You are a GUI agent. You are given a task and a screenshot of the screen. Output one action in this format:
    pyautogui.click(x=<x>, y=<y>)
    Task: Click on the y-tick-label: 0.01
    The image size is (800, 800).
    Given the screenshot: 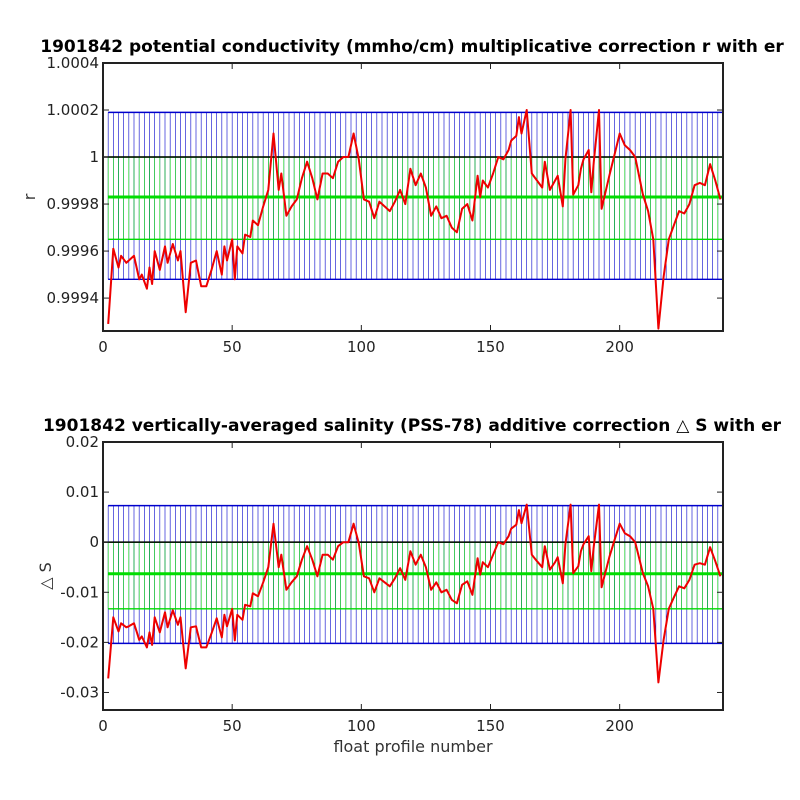 What is the action you would take?
    pyautogui.click(x=82, y=492)
    